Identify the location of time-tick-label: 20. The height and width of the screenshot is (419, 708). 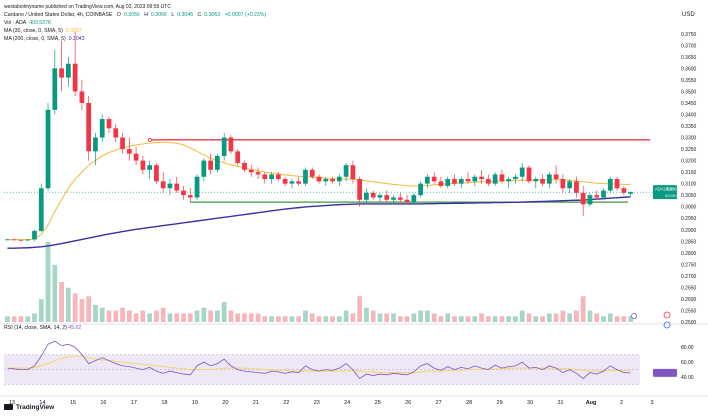
(225, 403).